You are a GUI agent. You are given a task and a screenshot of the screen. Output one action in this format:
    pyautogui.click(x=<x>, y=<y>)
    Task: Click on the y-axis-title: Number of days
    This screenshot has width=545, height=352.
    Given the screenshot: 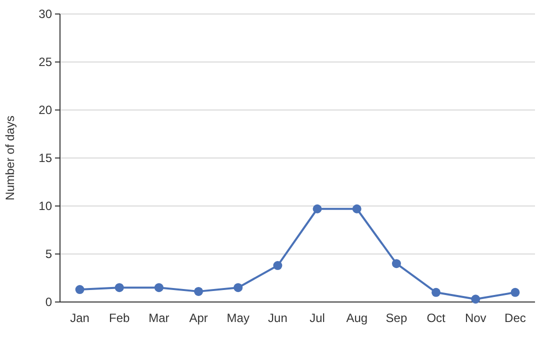 What is the action you would take?
    pyautogui.click(x=10, y=158)
    